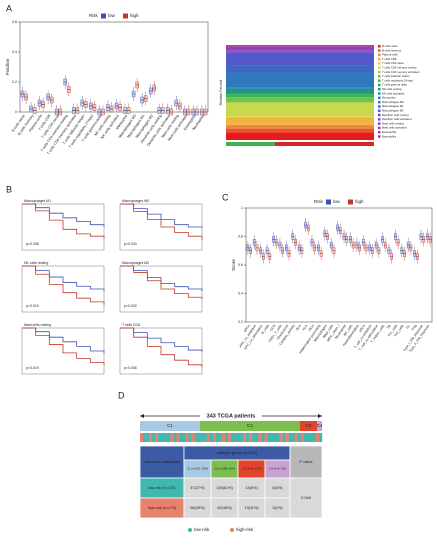 Image resolution: width=437 pixels, height=550 pixels. I want to click on legend-label: high, so click(359, 201).